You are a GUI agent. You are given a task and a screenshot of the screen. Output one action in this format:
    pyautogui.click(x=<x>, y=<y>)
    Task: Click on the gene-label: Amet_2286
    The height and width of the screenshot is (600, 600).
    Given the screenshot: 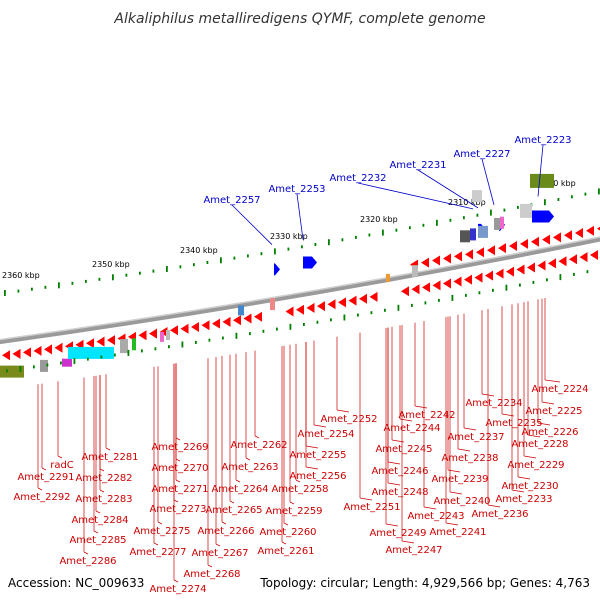 What is the action you would take?
    pyautogui.click(x=87, y=561)
    